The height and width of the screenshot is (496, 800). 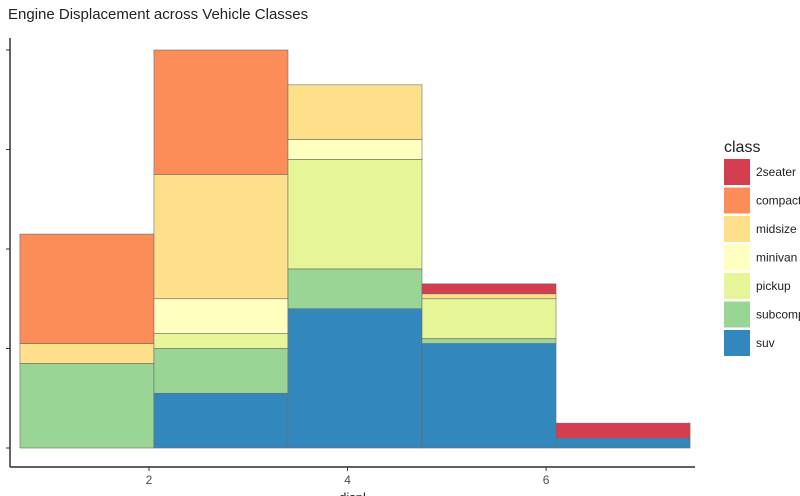 I want to click on legend-title: class, so click(x=742, y=147).